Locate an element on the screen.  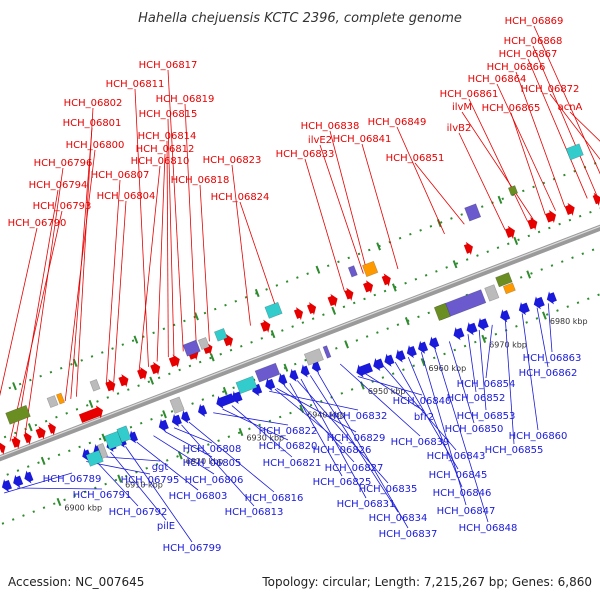
reverse-gene-label: HCH_06835 is located at coordinates (388, 489).